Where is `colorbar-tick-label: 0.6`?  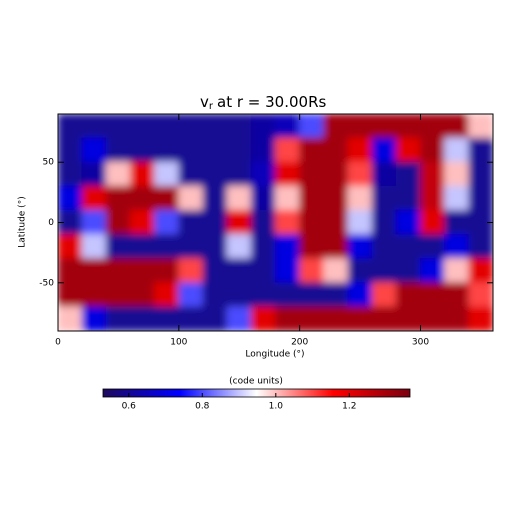
colorbar-tick-label: 0.6 is located at coordinates (129, 407).